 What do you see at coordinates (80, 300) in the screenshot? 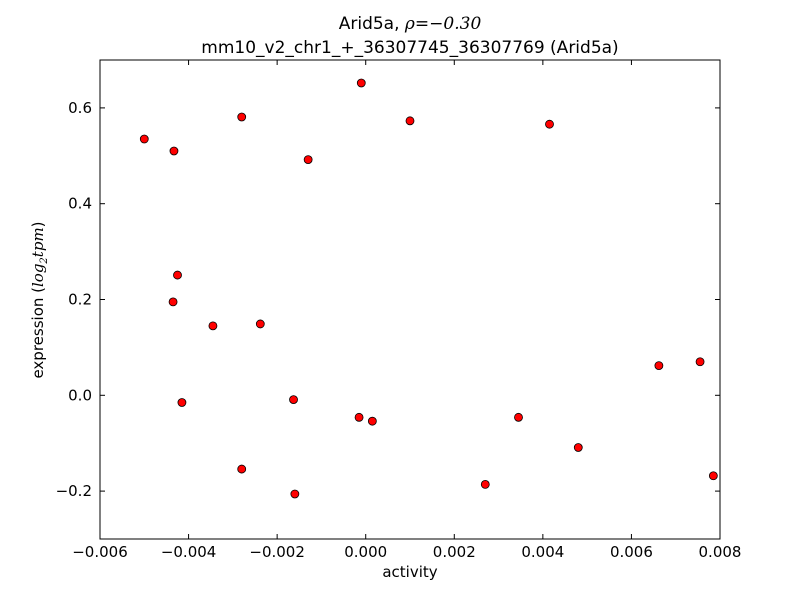
I see `y-tick-label-2: 0.2` at bounding box center [80, 300].